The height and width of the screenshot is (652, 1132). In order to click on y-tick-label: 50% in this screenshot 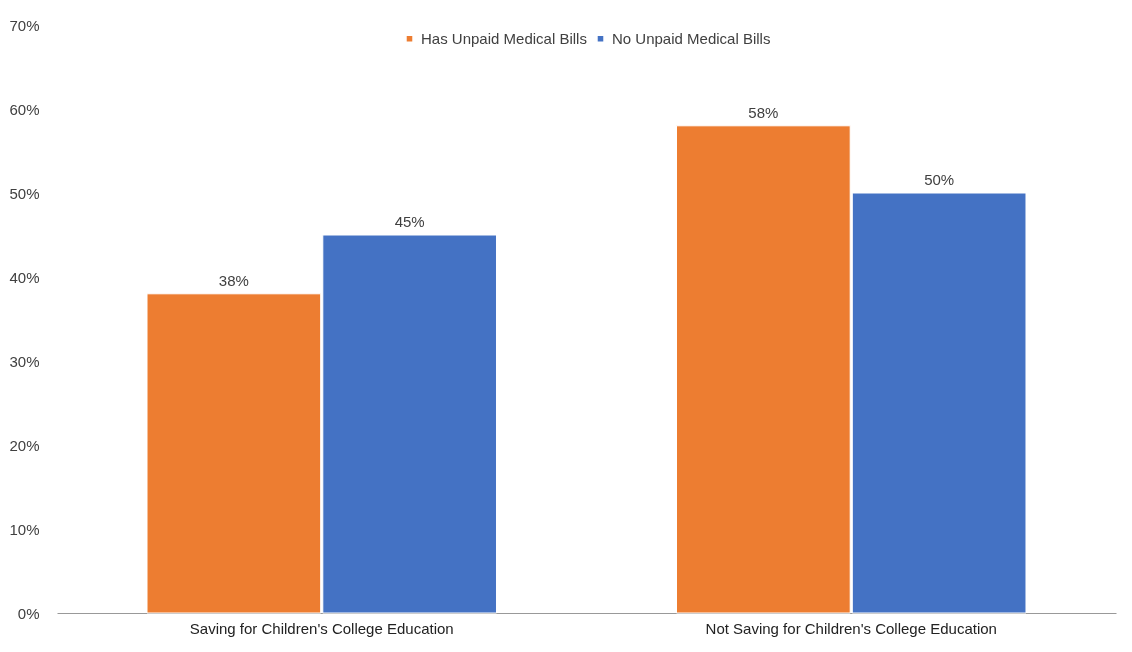, I will do `click(24, 193)`.